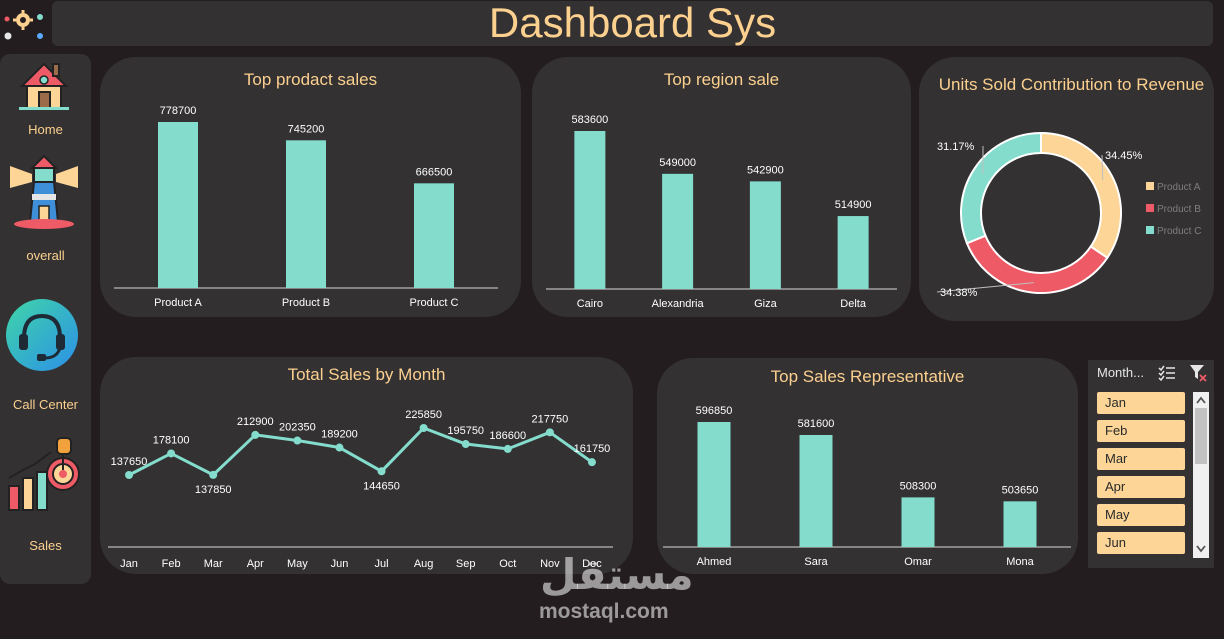 The width and height of the screenshot is (1224, 639). I want to click on sales-growth-icon, so click(44, 474).